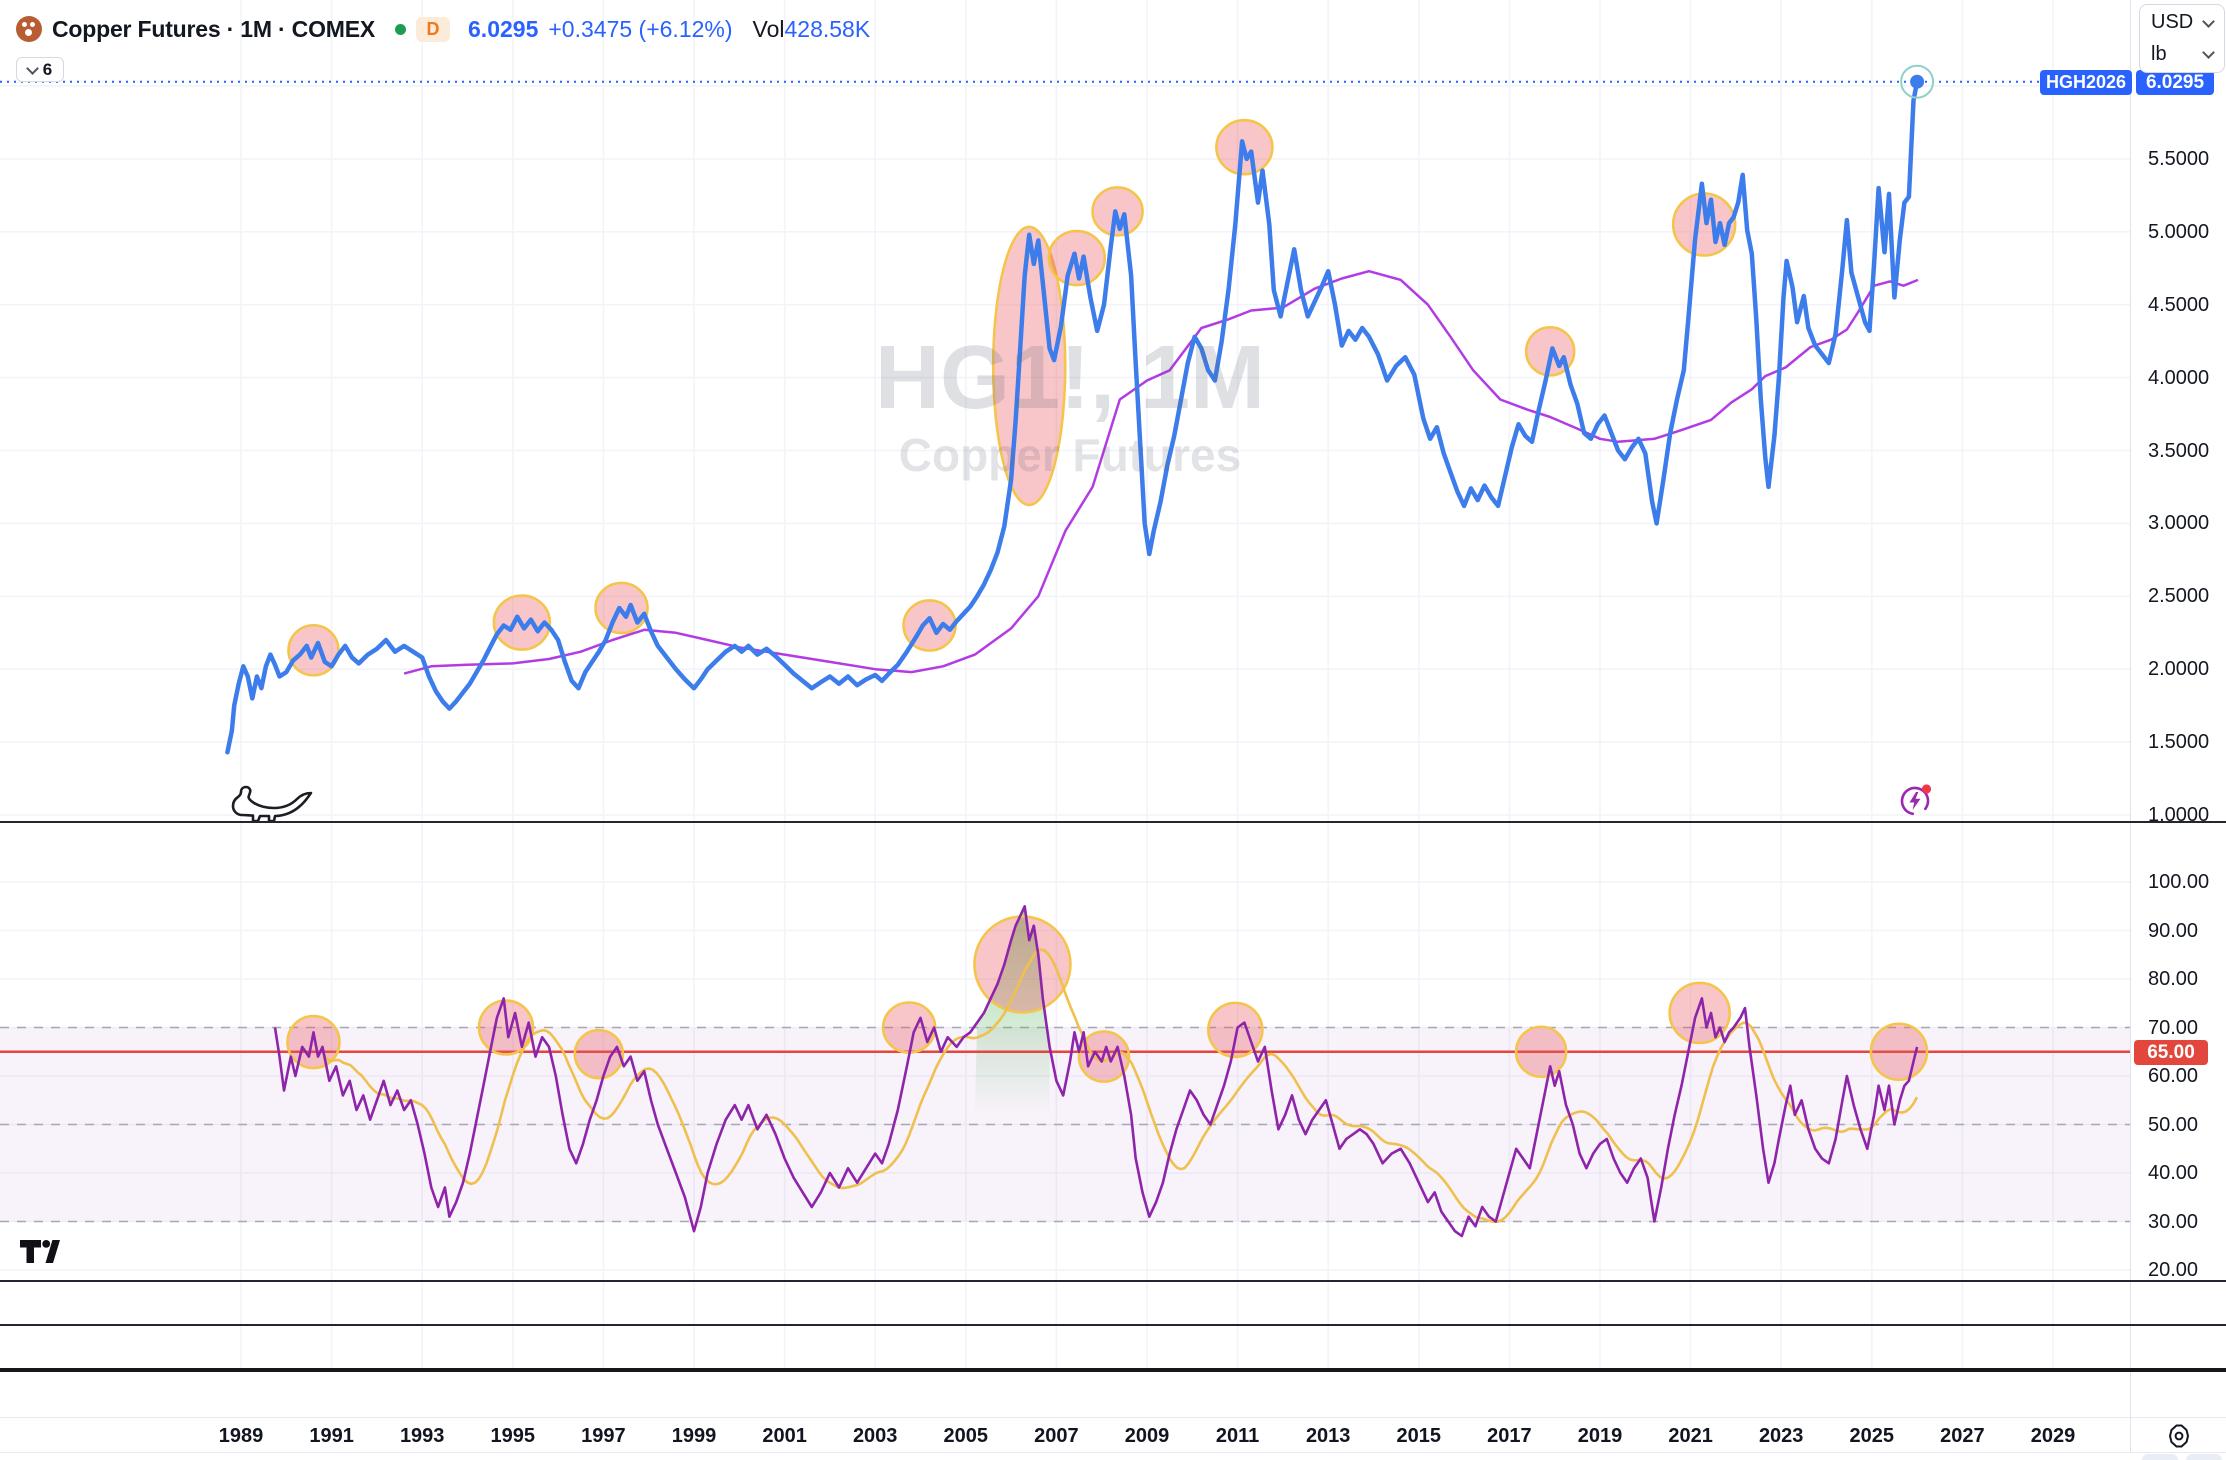 The image size is (2226, 1460). Describe the element at coordinates (2179, 450) in the screenshot. I see `price-tick-label: 3.5000` at that location.